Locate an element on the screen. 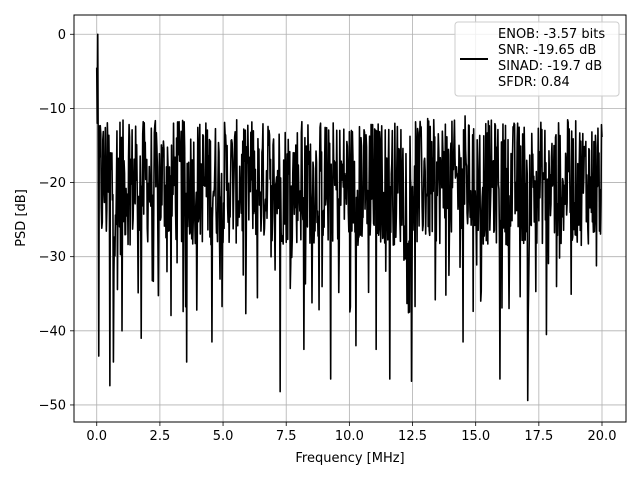  y-tick-label: −30 is located at coordinates (52, 257).